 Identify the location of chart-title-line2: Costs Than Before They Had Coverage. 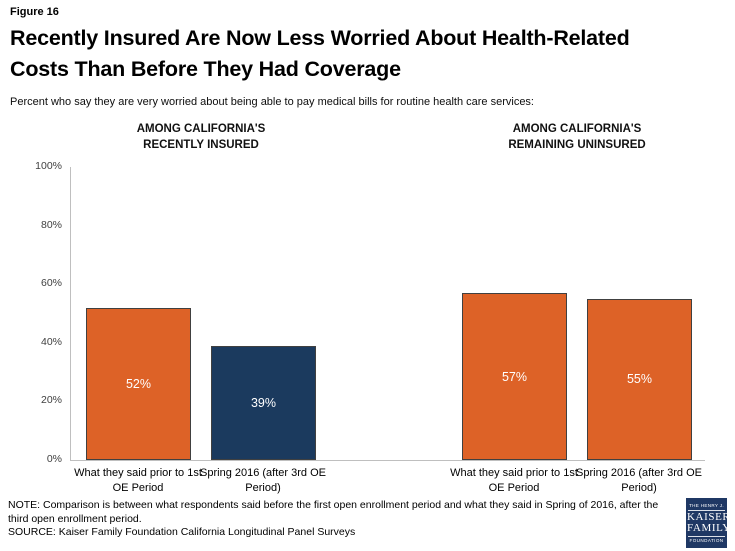
(205, 69).